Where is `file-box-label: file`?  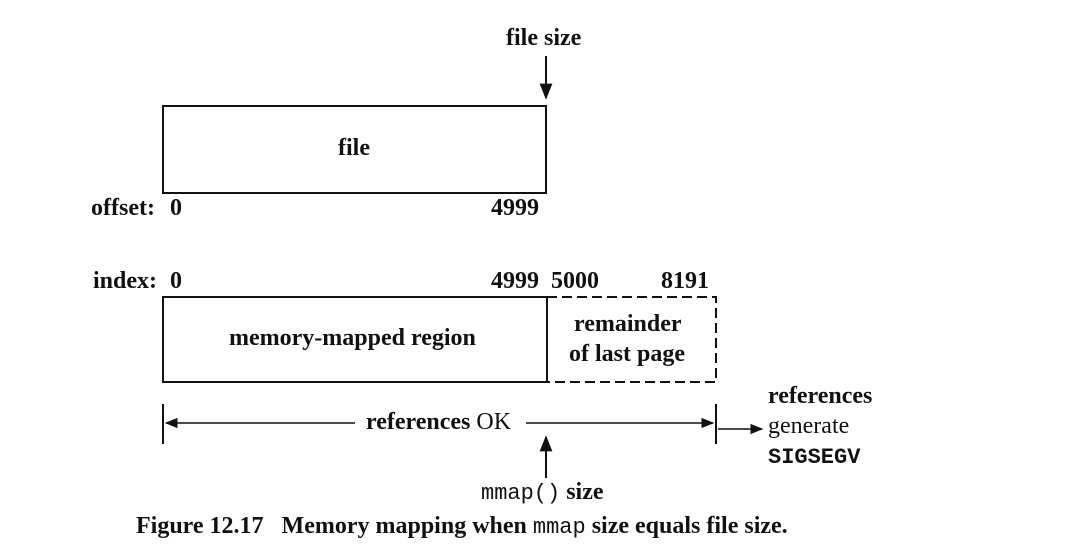 file-box-label: file is located at coordinates (354, 148).